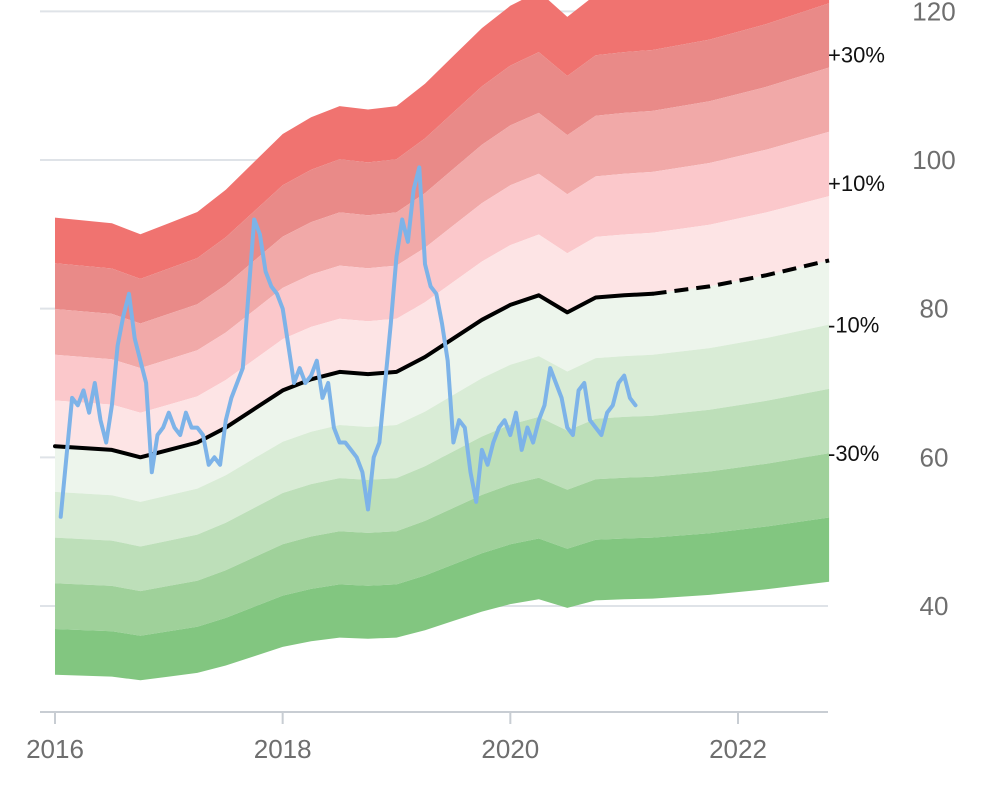  I want to click on y-tick-label: 100, so click(933, 160).